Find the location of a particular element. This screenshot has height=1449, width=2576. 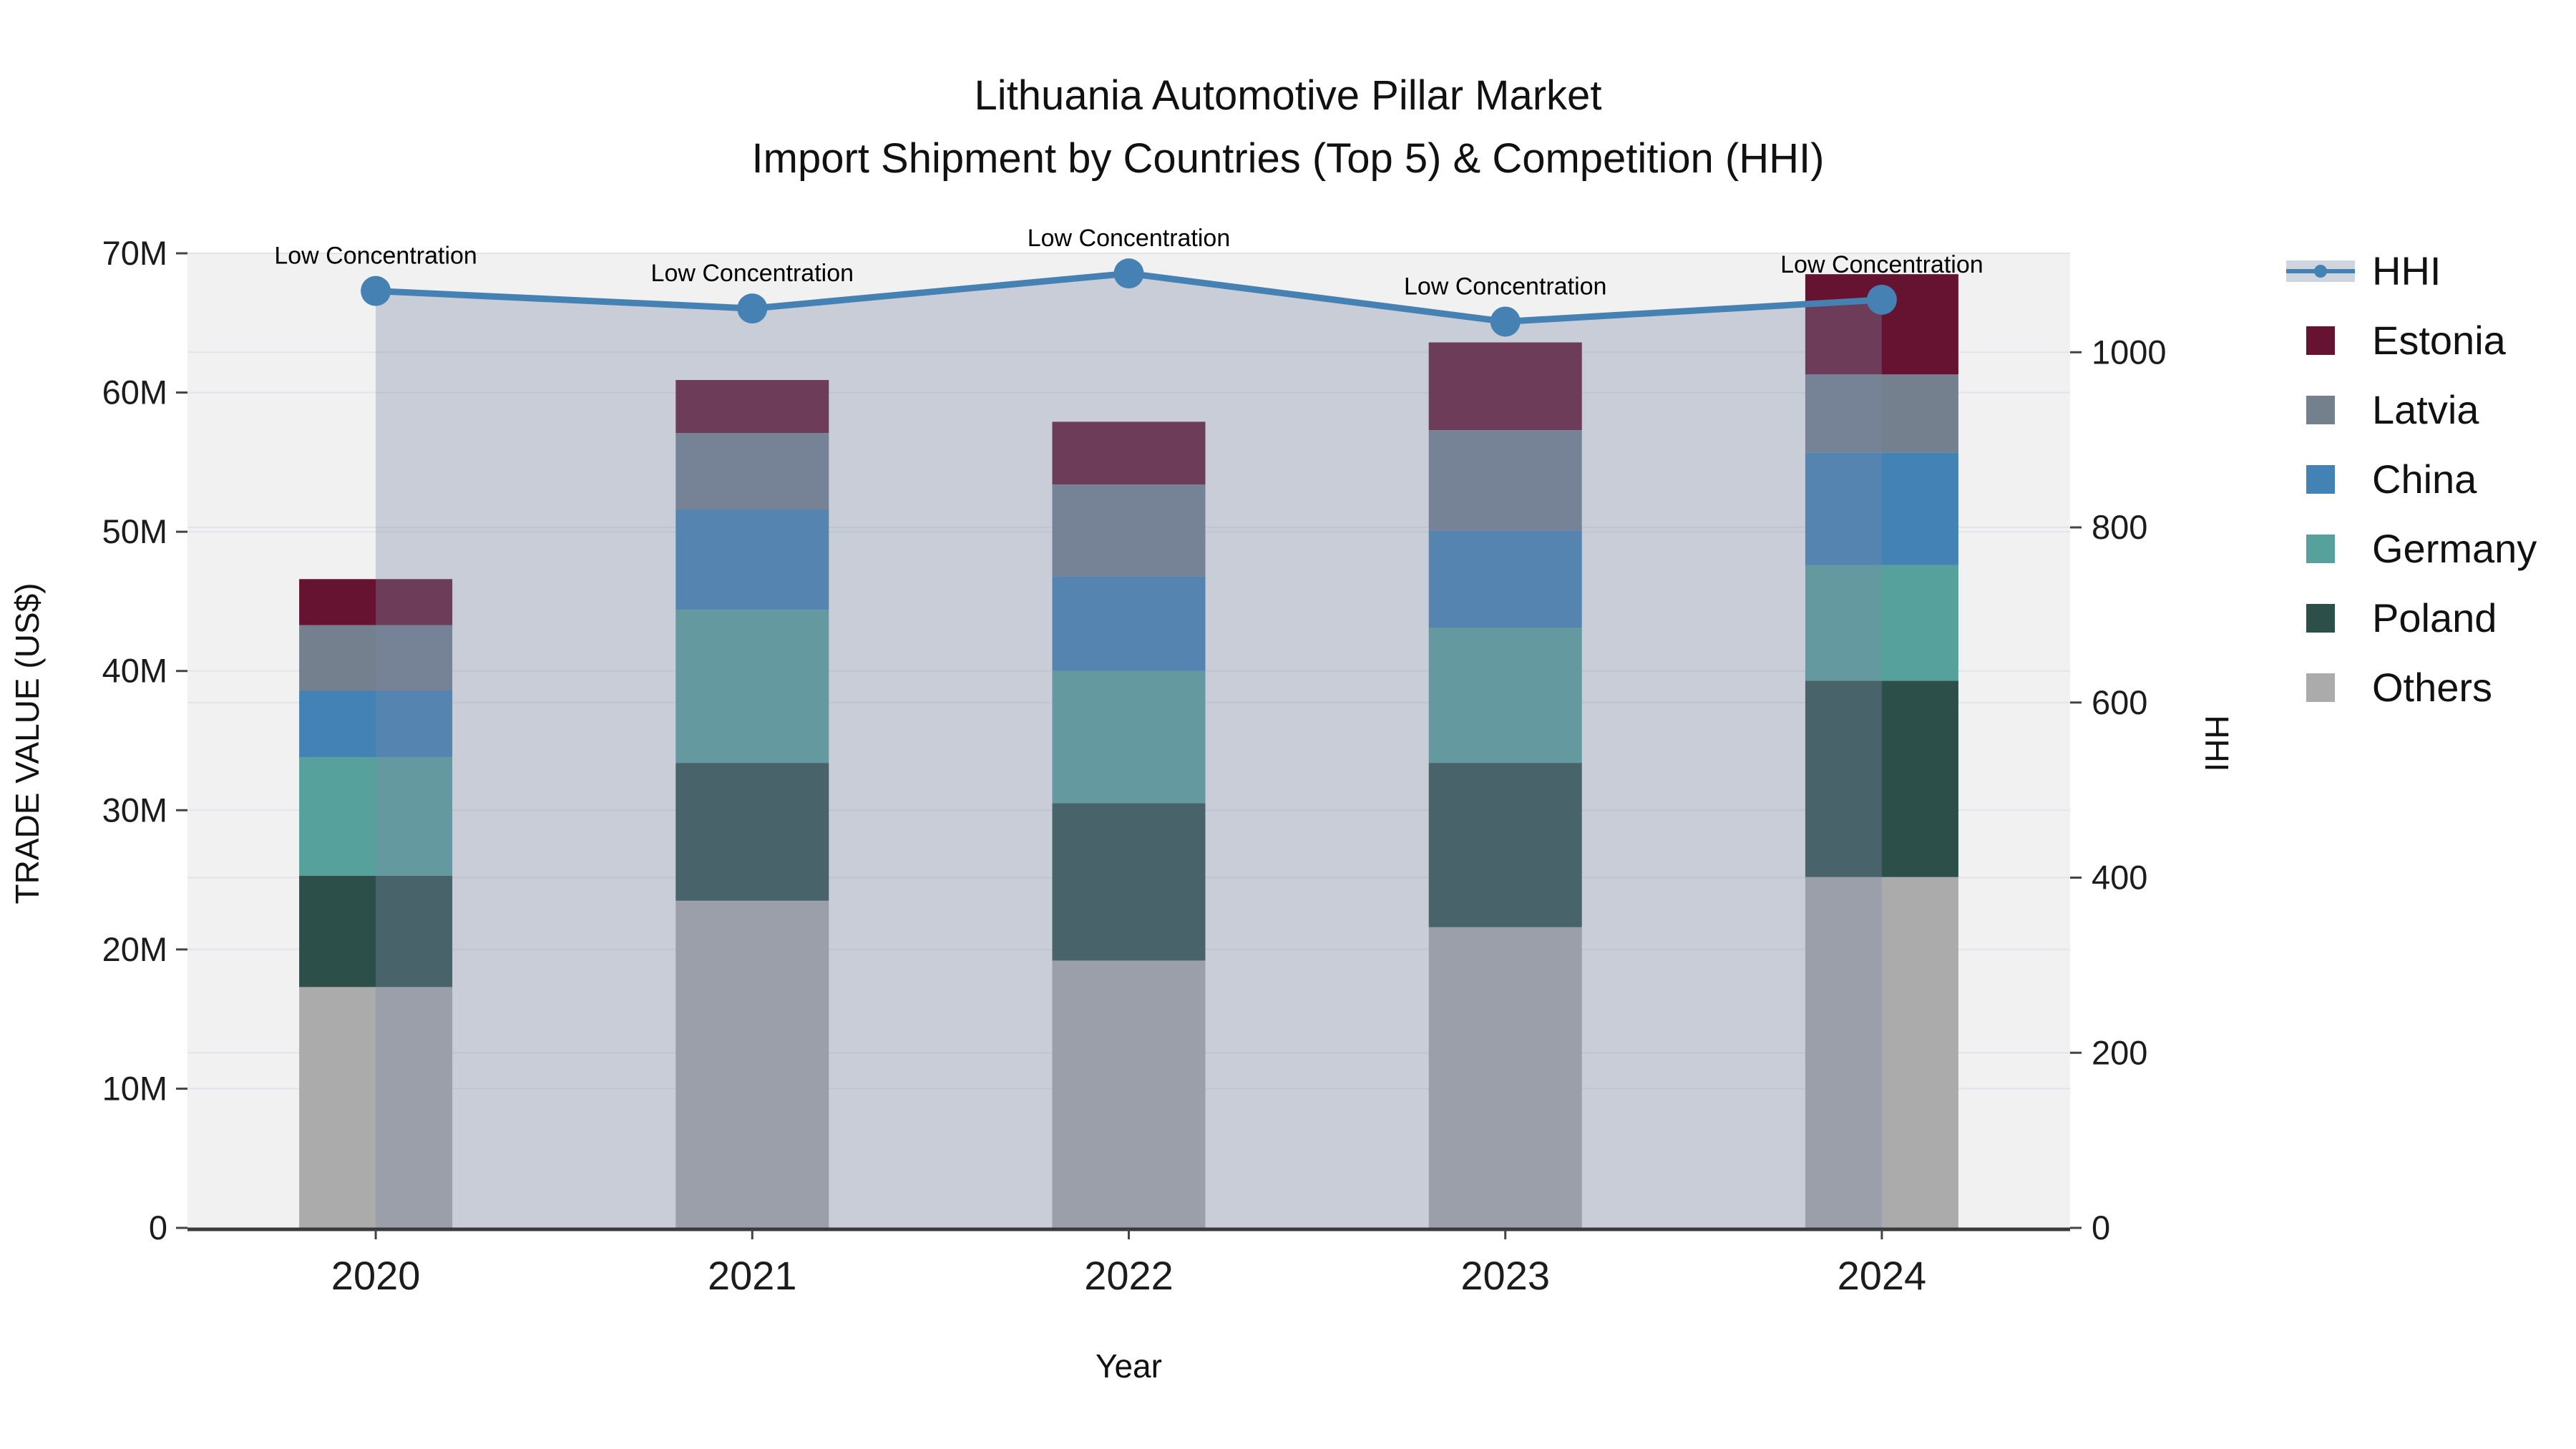

bar-segment-2023-germany is located at coordinates (1505, 695).